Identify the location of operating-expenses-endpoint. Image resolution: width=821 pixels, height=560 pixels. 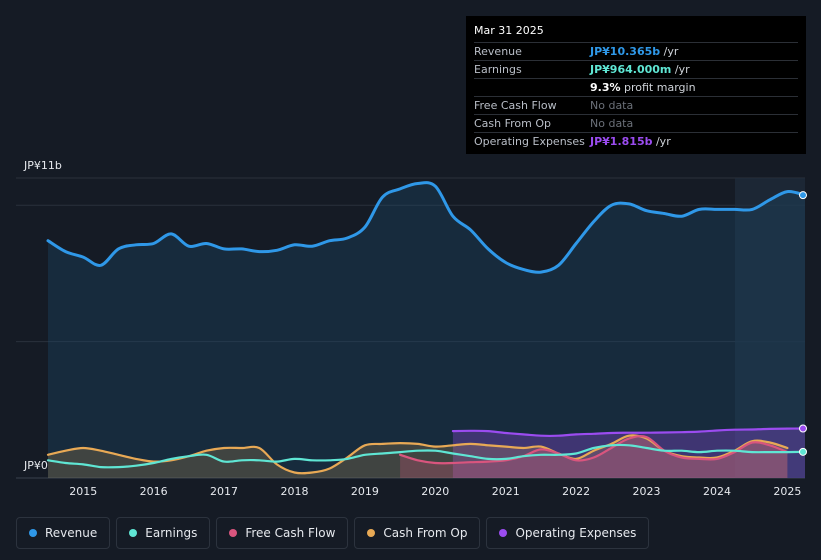
(803, 428).